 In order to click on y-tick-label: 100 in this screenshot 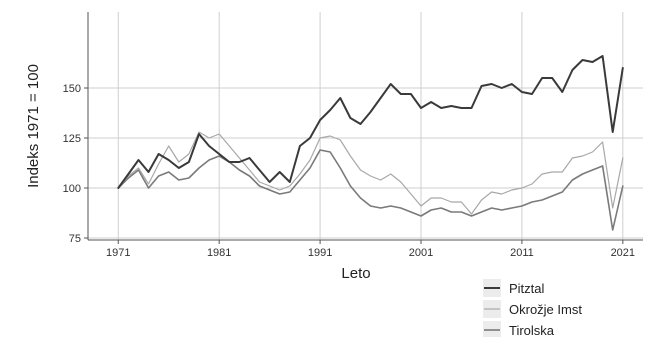, I will do `click(72, 189)`.